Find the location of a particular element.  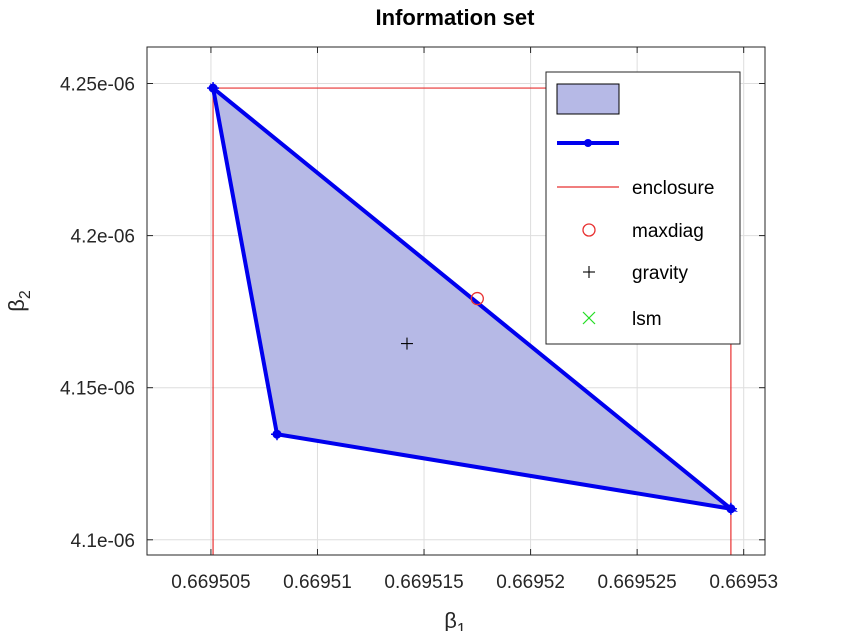

legend-lsm-swatch-b is located at coordinates (589, 318).